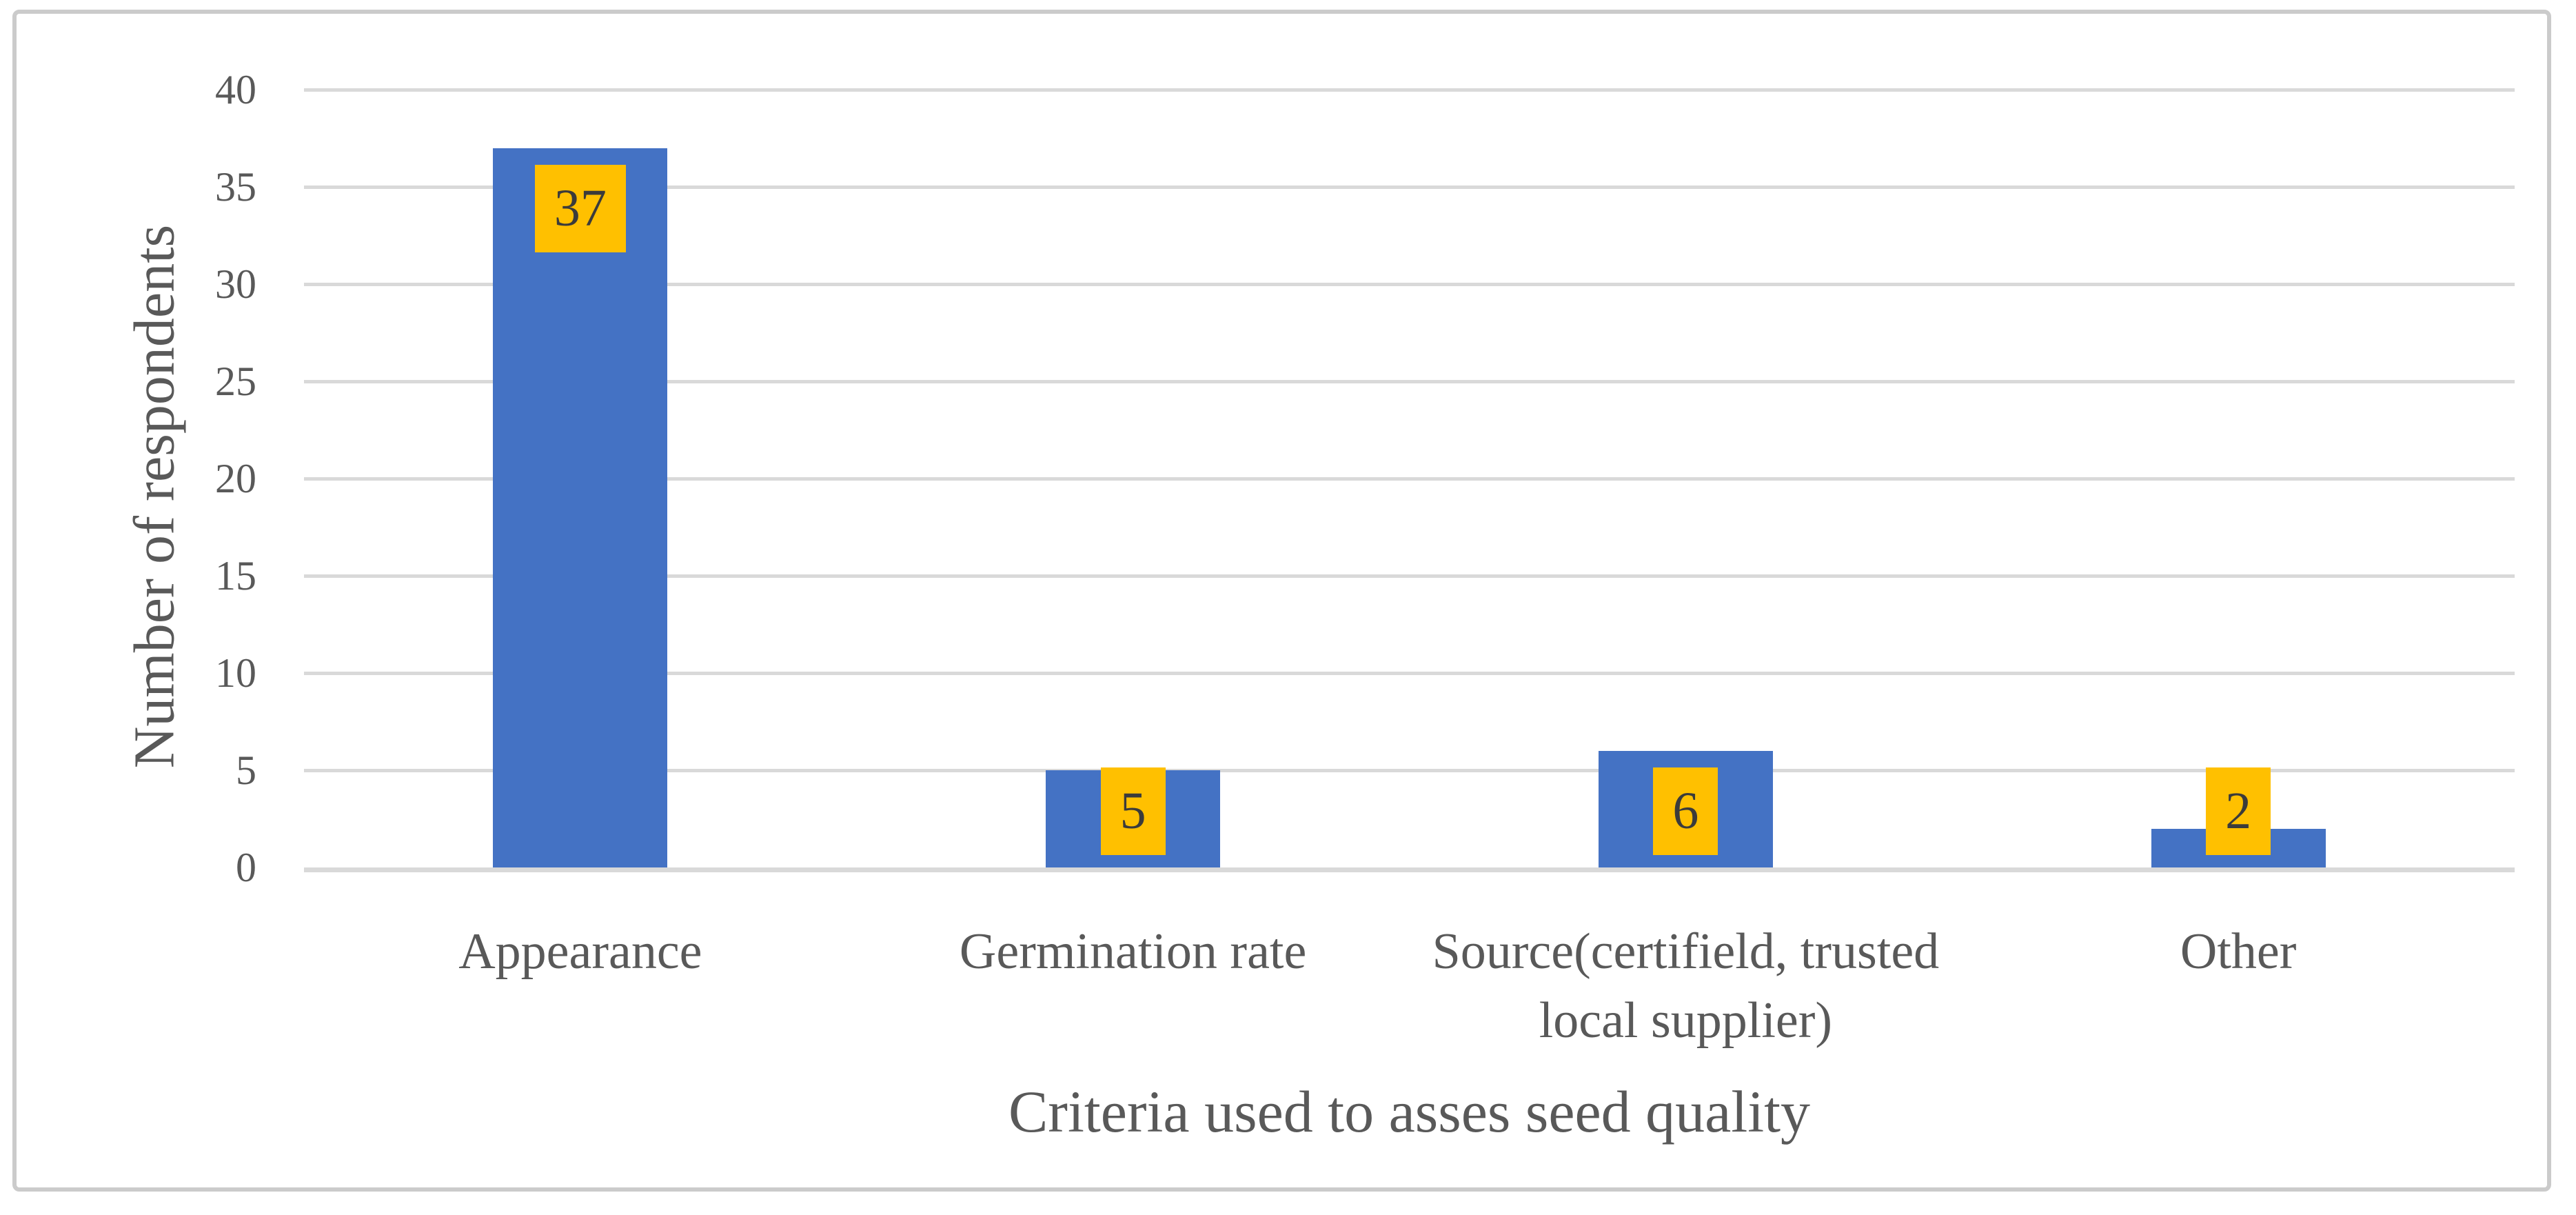 This screenshot has height=1215, width=2576. Describe the element at coordinates (235, 381) in the screenshot. I see `y-tick-label-25: 25` at that location.